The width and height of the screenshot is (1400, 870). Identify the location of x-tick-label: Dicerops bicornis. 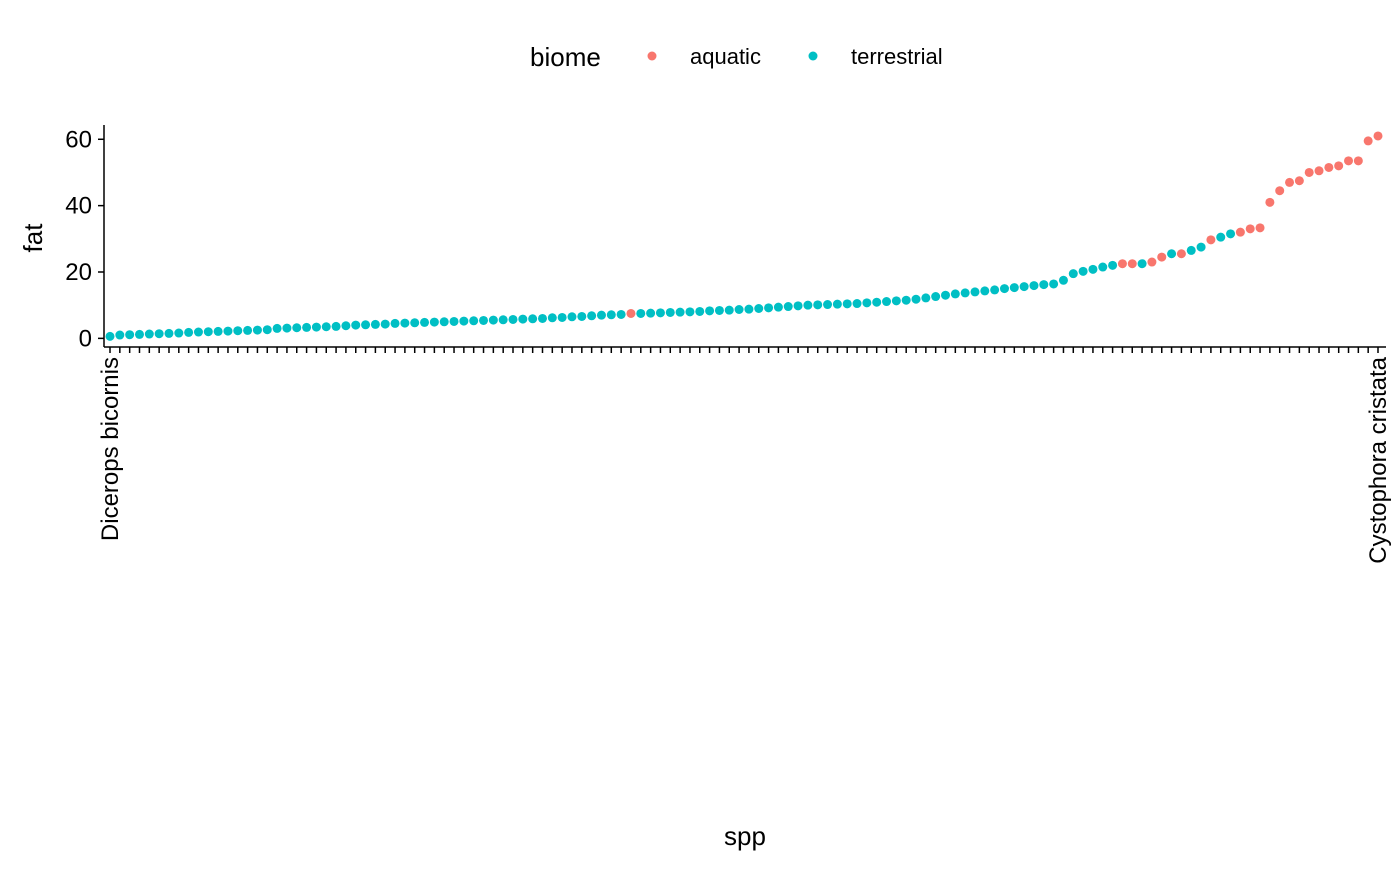
(110, 449).